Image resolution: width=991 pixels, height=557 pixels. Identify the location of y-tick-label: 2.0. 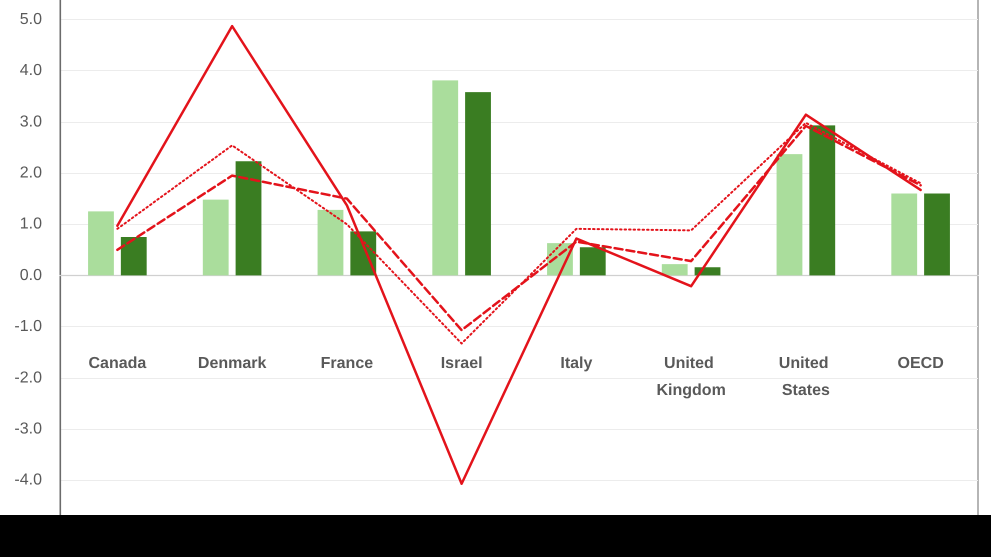
(31, 173).